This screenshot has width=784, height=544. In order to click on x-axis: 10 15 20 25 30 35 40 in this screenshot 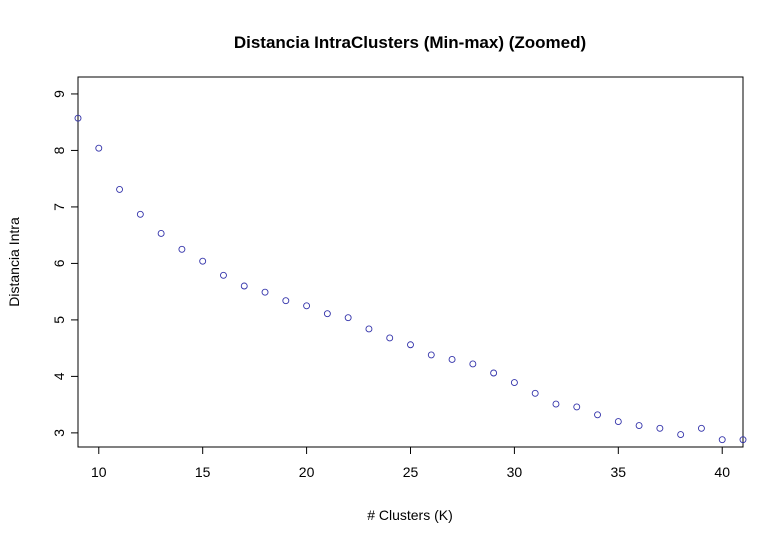, I will do `click(410, 463)`.